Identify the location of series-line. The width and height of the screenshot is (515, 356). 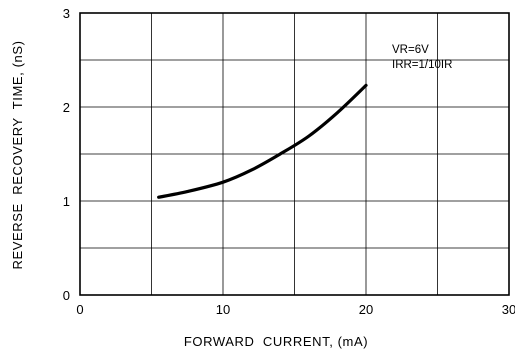
(262, 141).